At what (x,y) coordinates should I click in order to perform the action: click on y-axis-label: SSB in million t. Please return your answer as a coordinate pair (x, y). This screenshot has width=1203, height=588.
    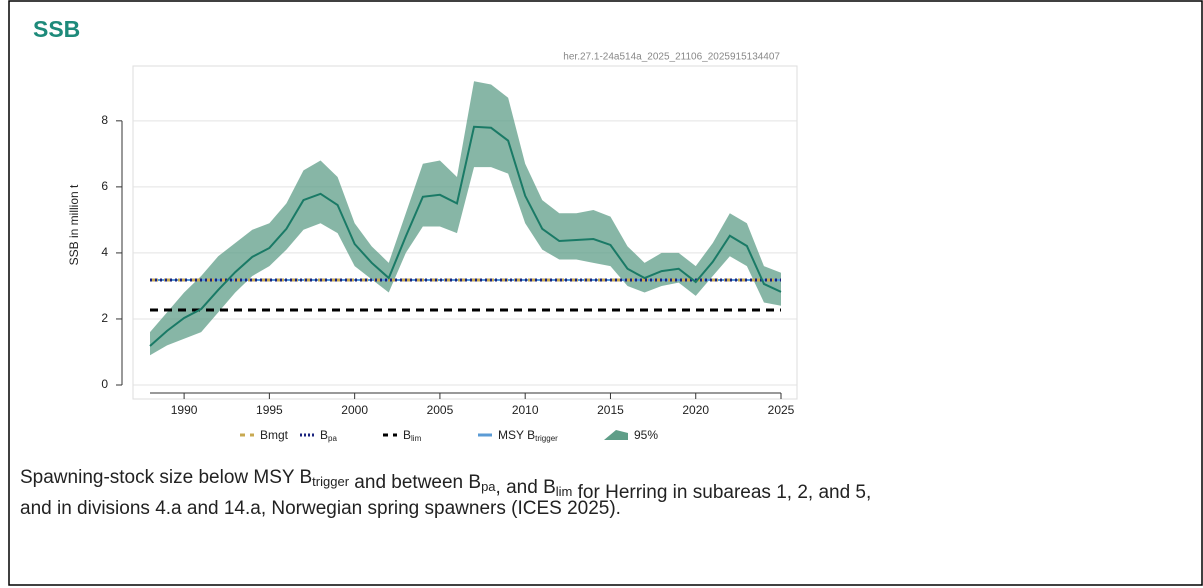
    Looking at the image, I should click on (74, 224).